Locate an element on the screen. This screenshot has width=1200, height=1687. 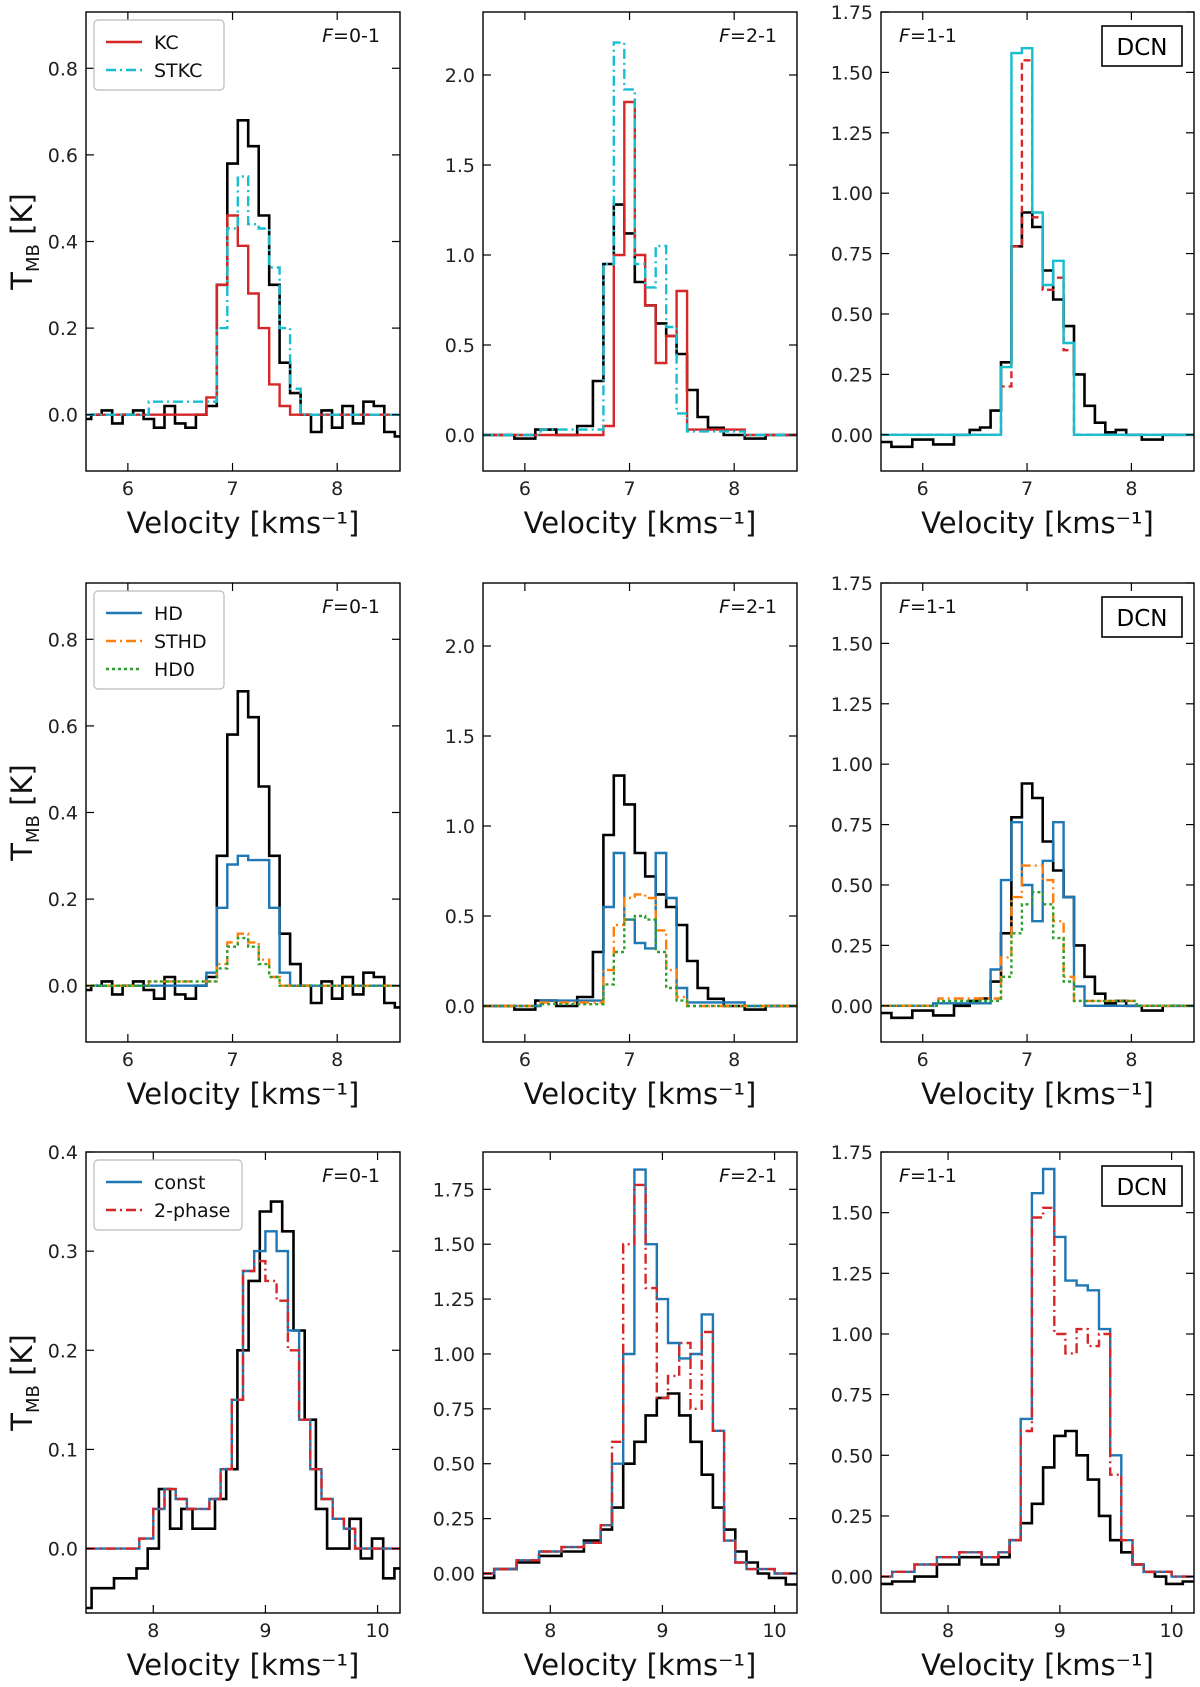
y-tick-label: 1.00 is located at coordinates (852, 1335).